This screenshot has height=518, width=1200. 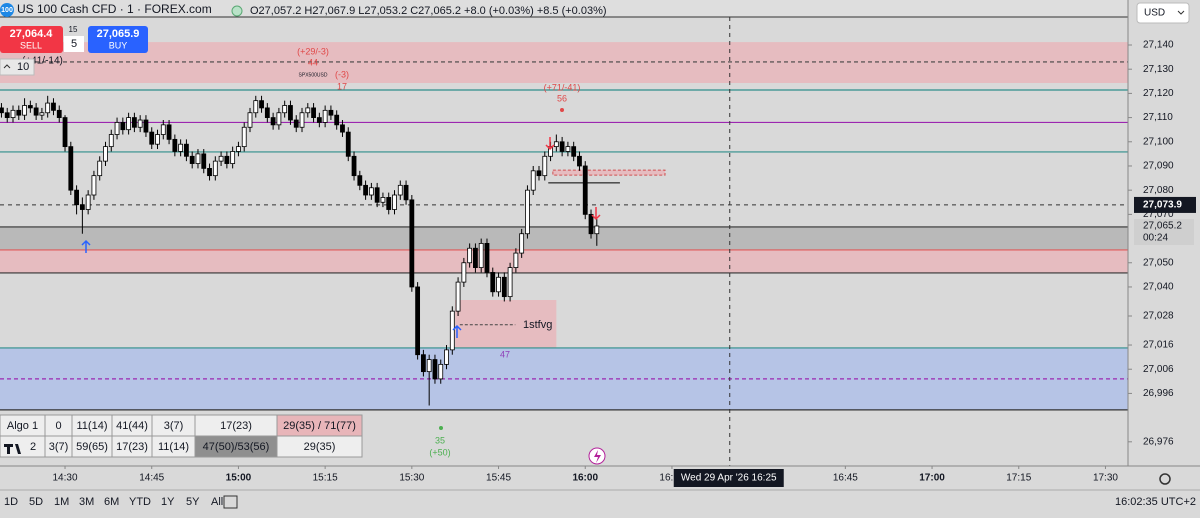 What do you see at coordinates (168, 502) in the screenshot?
I see `range-button: 1Y` at bounding box center [168, 502].